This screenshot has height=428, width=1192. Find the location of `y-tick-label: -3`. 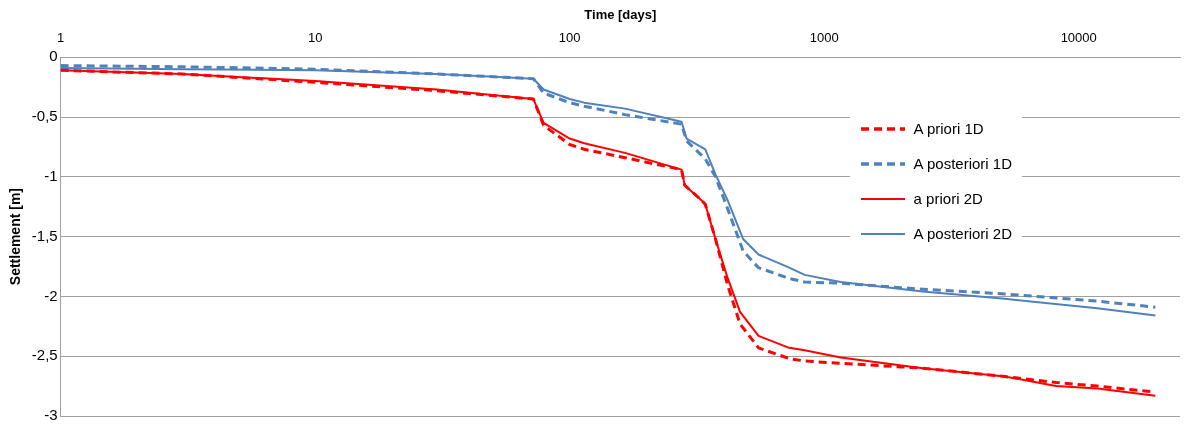

y-tick-label: -3 is located at coordinates (51, 415).